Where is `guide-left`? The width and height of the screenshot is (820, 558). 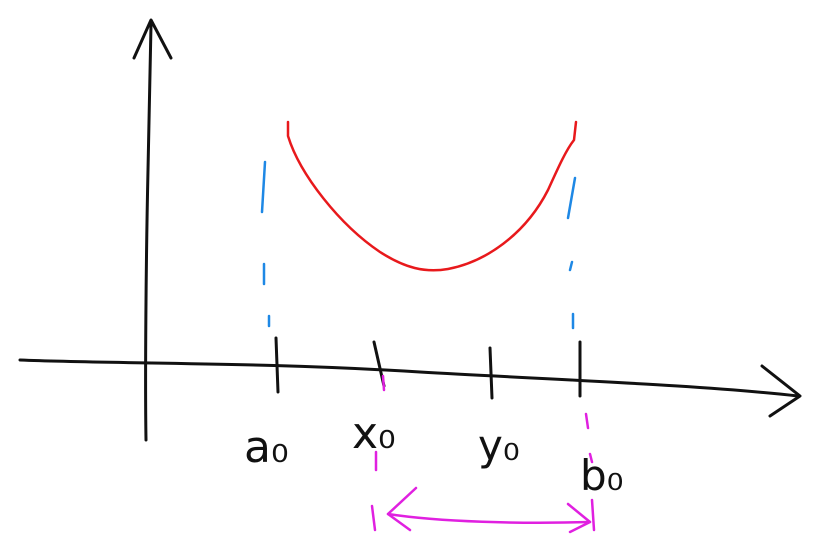 guide-left is located at coordinates (265, 244).